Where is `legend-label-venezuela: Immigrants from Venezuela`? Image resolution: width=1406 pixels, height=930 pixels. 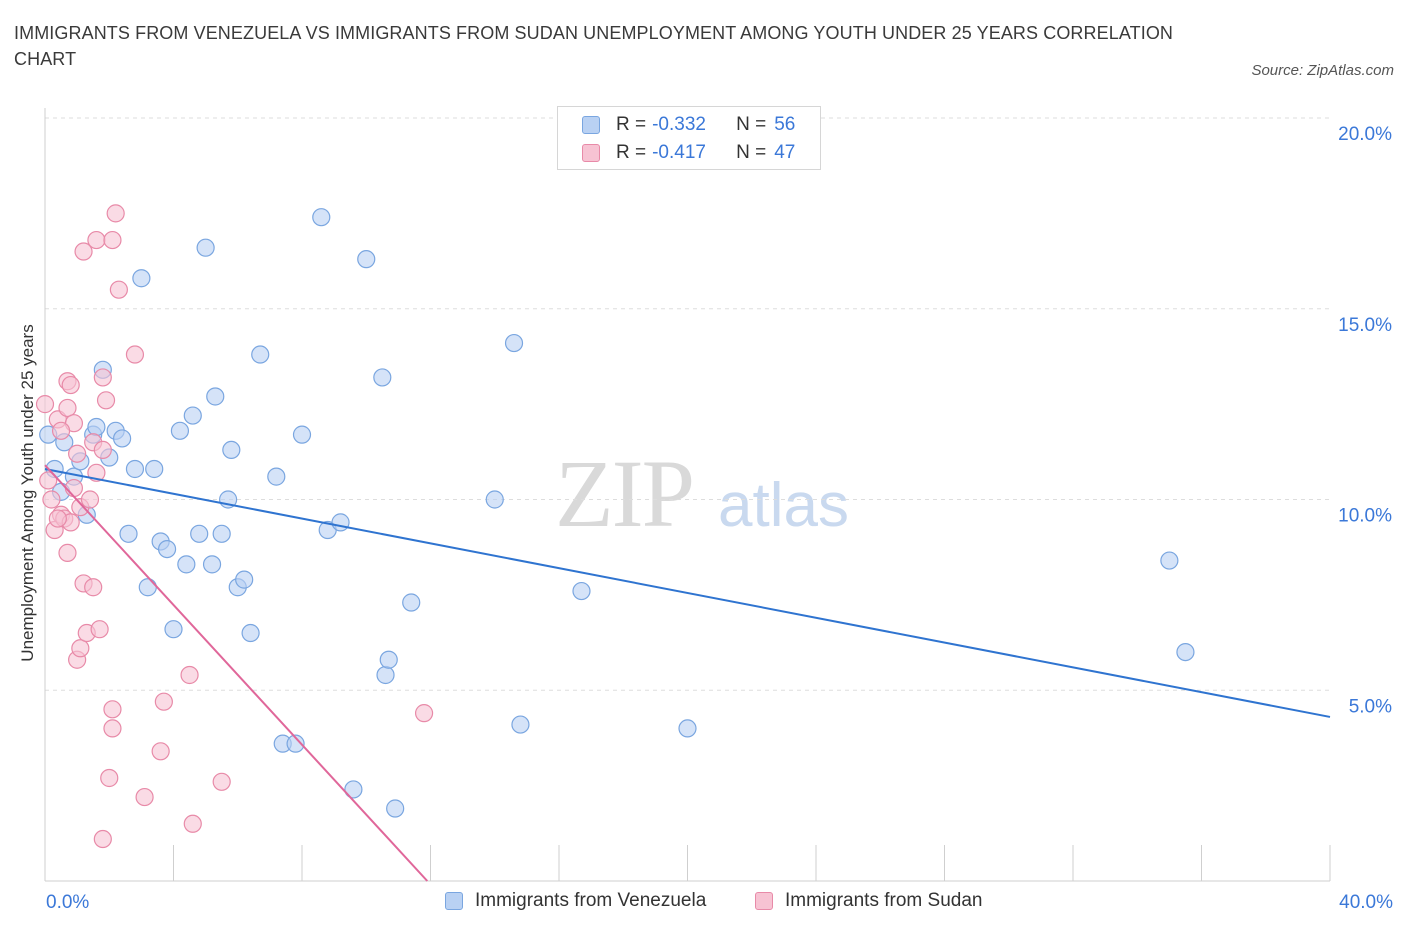 legend-label-venezuela: Immigrants from Venezuela is located at coordinates (591, 900).